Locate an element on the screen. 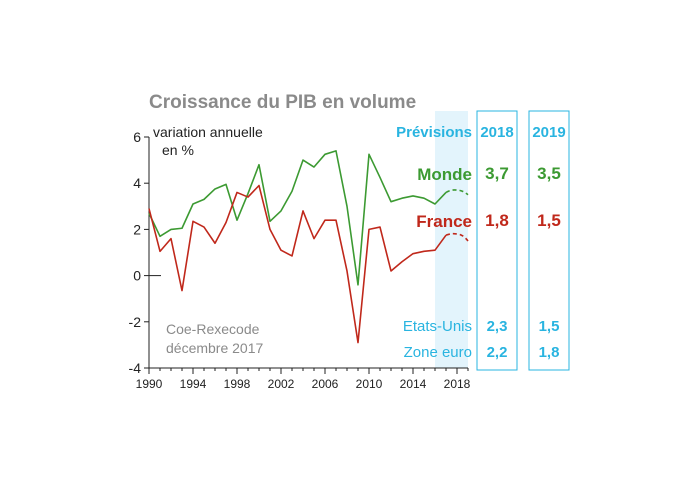  x-tick-label: 2006 is located at coordinates (325, 384).